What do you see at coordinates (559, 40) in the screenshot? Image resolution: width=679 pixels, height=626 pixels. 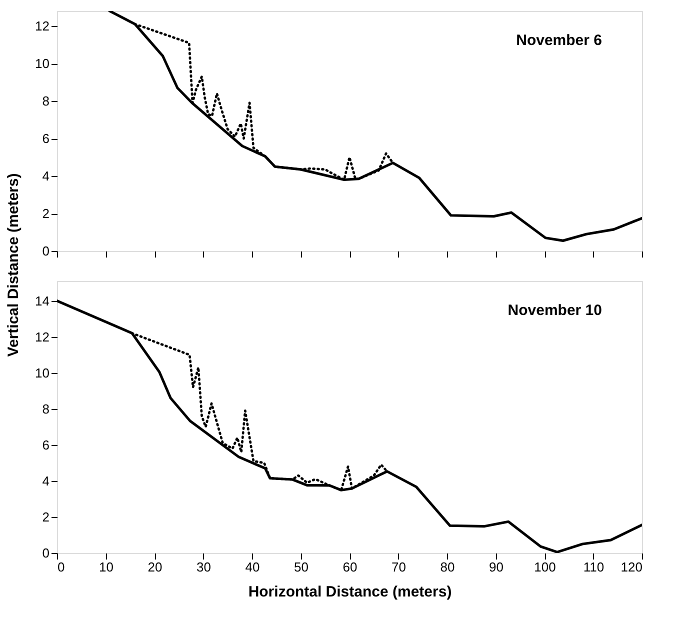 I see `annotation: November 6` at bounding box center [559, 40].